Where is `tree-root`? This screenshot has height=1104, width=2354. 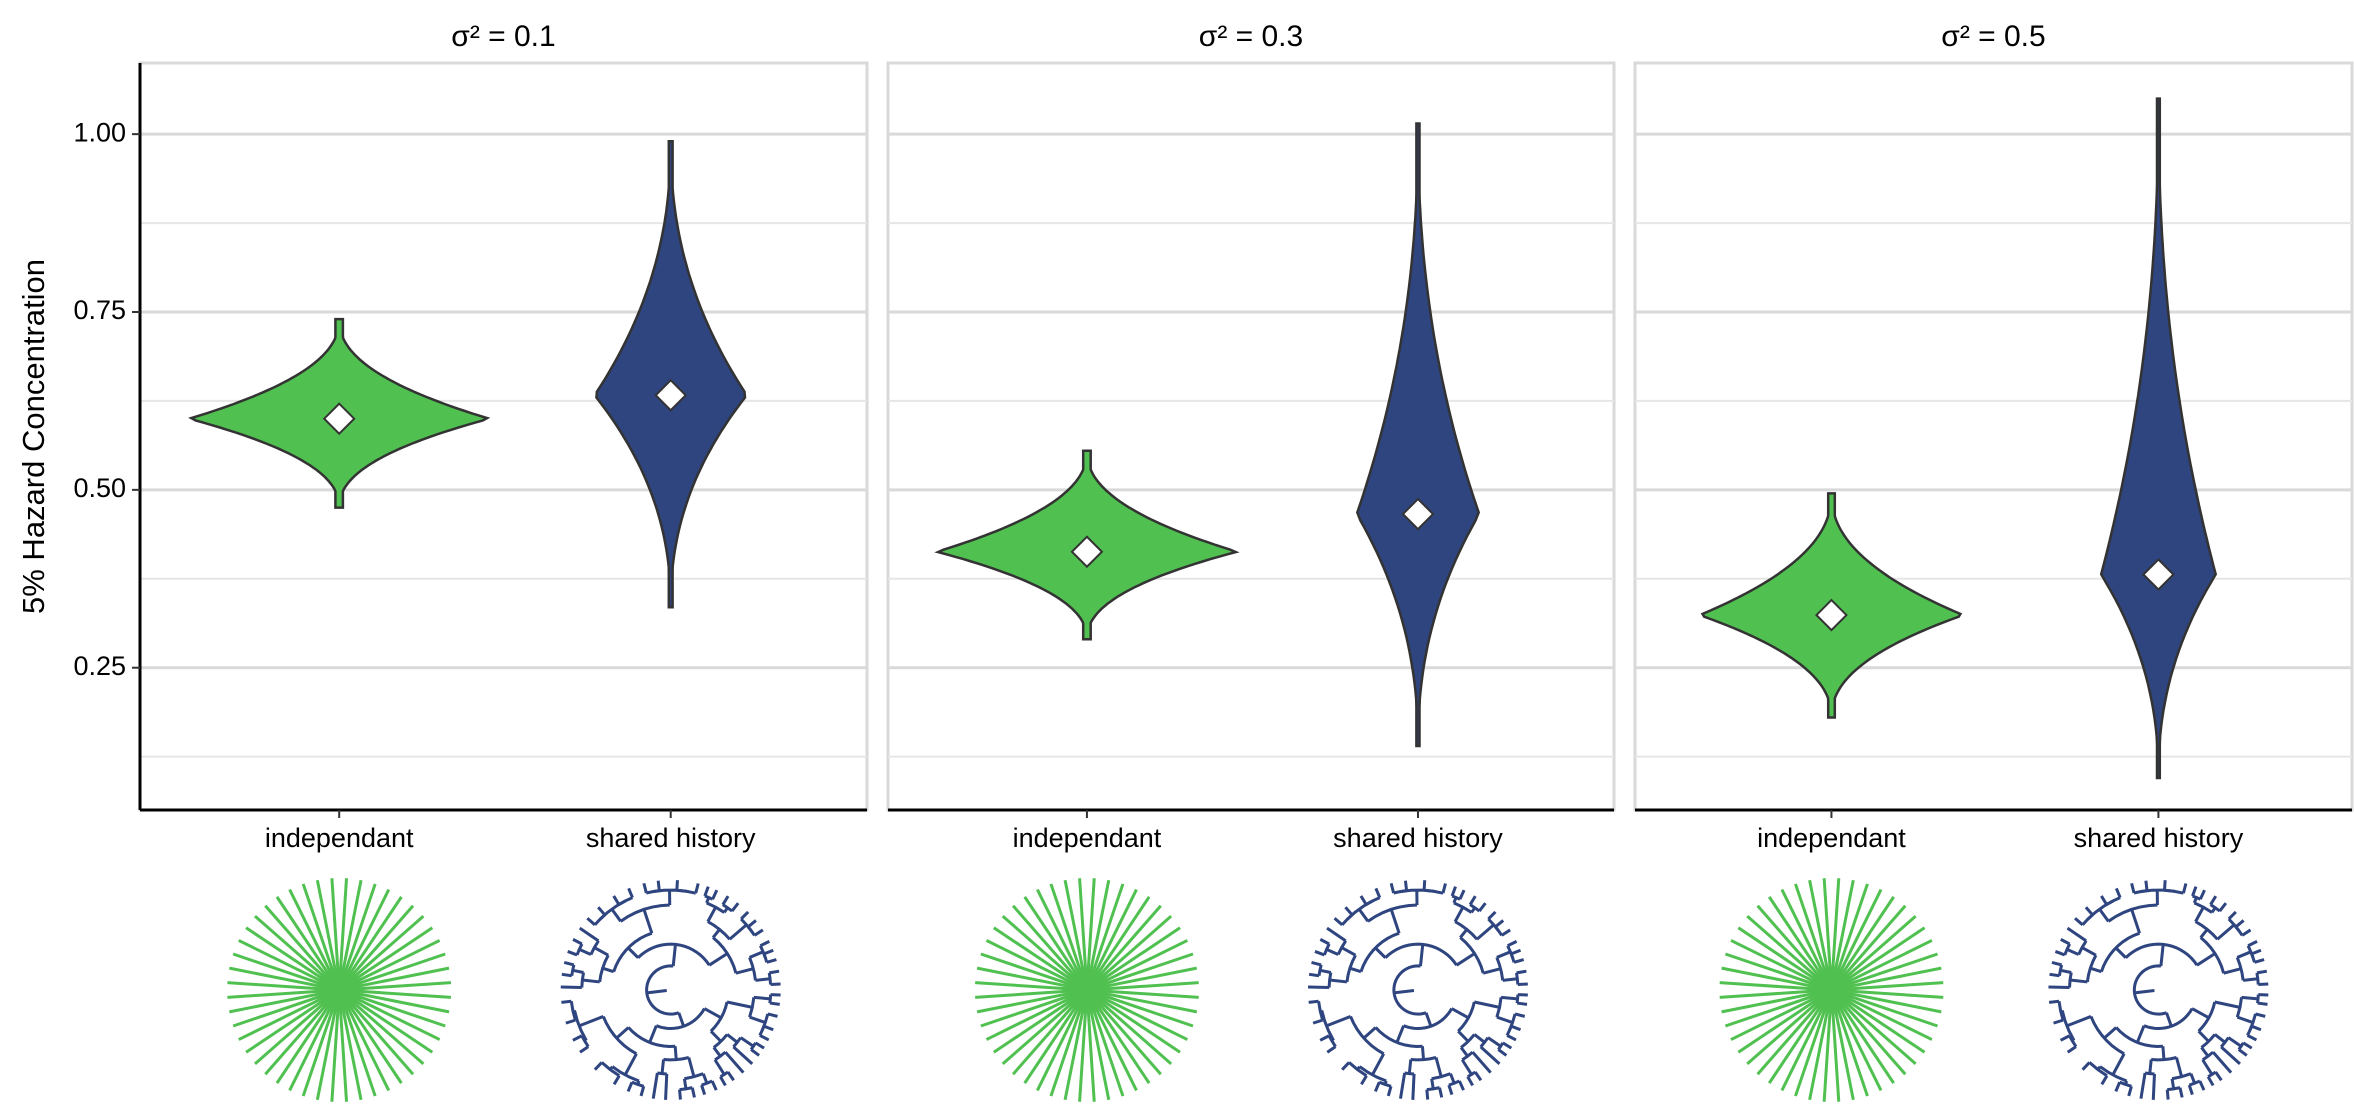
tree-root is located at coordinates (1831, 990).